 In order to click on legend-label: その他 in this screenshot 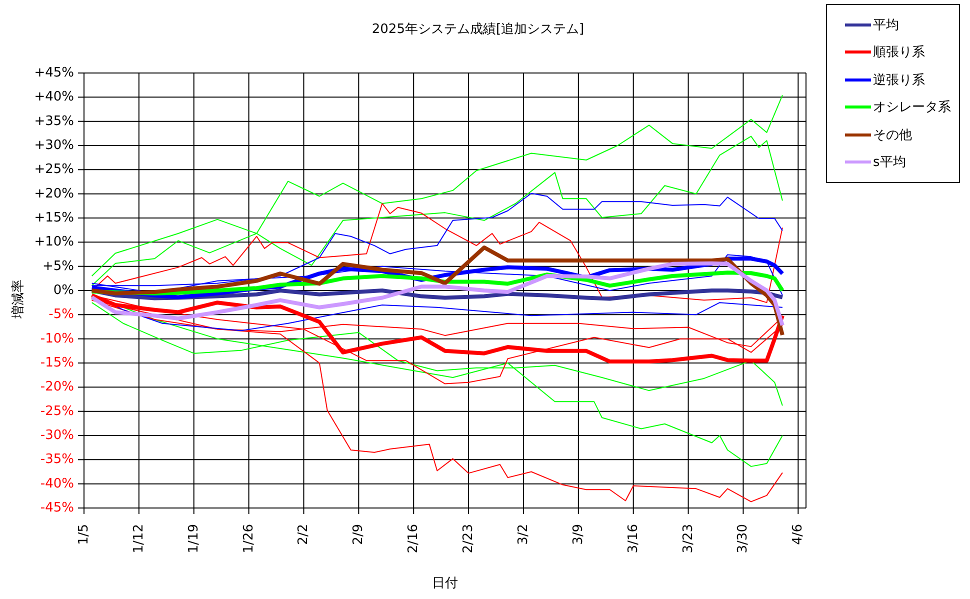, I will do `click(892, 135)`.